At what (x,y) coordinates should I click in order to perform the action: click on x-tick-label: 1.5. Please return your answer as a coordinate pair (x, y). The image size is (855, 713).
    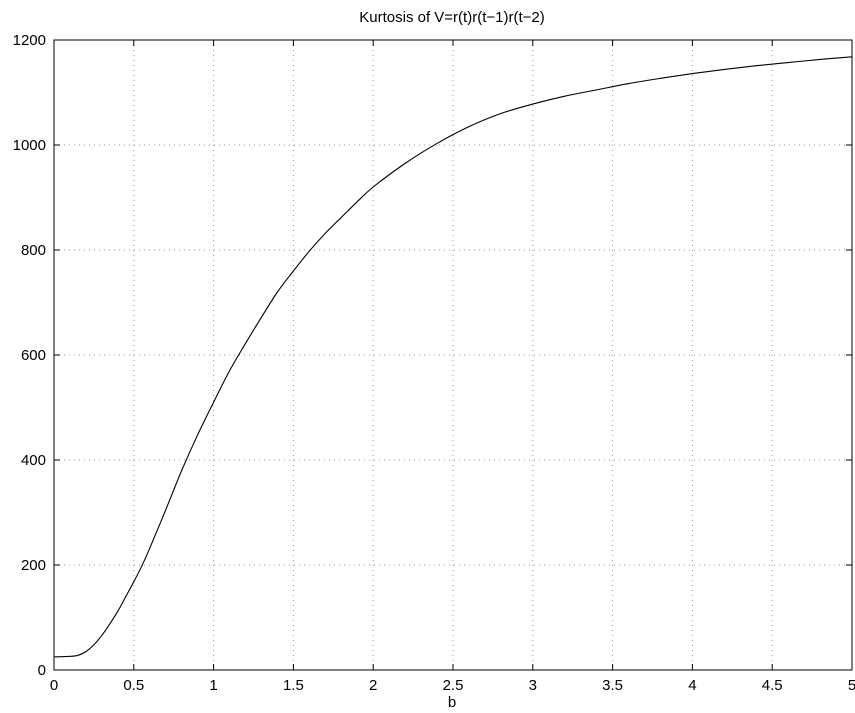
    Looking at the image, I should click on (293, 685).